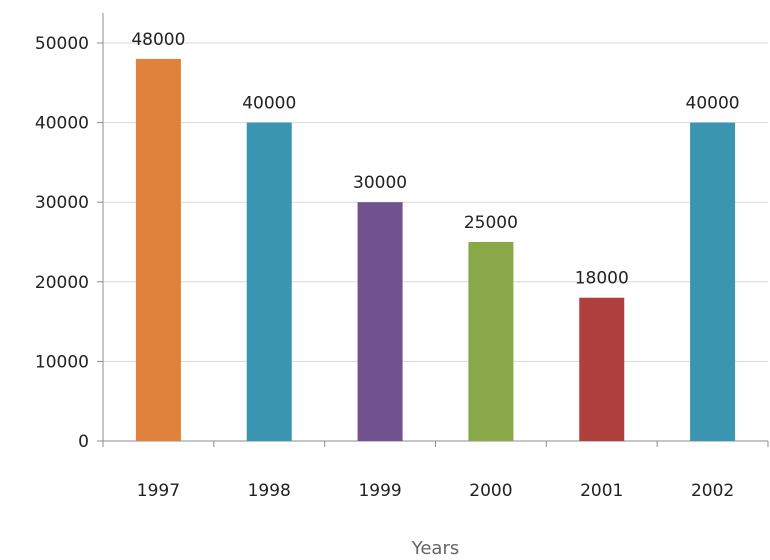 The width and height of the screenshot is (770, 560). I want to click on bar-1999, so click(380, 321).